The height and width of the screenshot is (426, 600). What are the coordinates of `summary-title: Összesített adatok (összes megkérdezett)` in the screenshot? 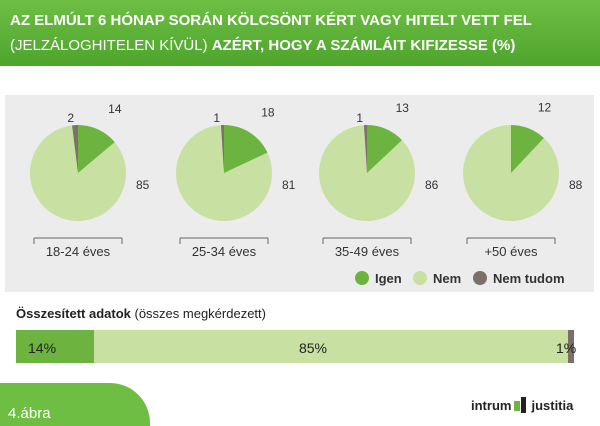 It's located at (141, 313).